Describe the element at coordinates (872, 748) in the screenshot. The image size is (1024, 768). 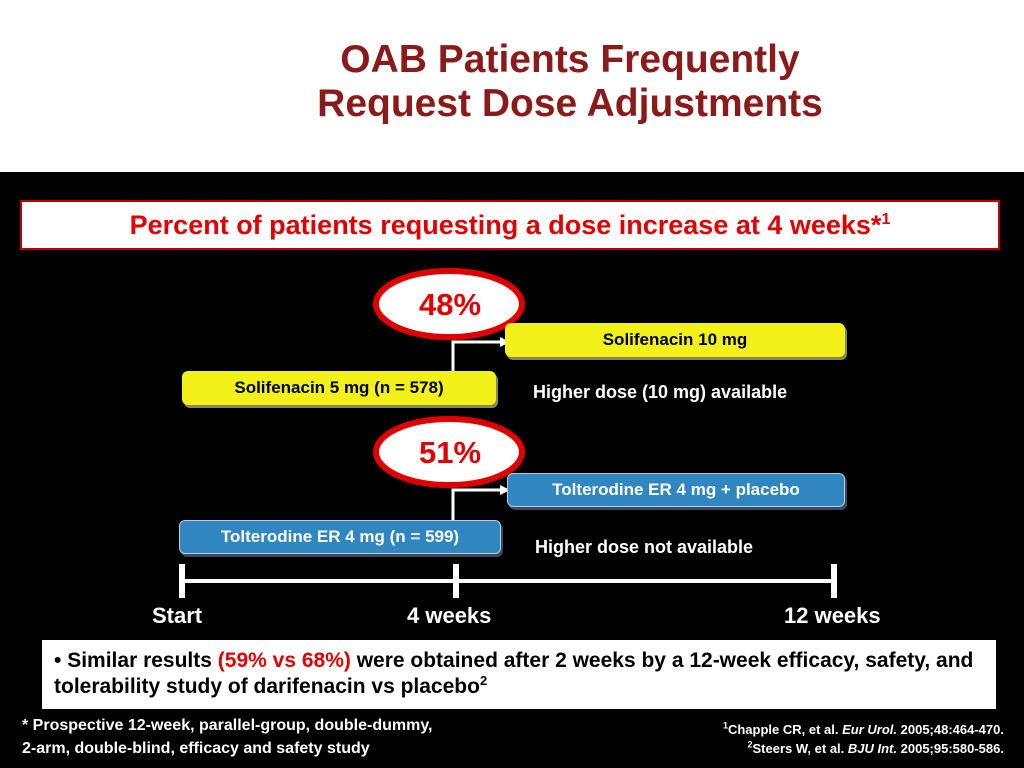
I see `reference-2-journal: BJU Int.` at that location.